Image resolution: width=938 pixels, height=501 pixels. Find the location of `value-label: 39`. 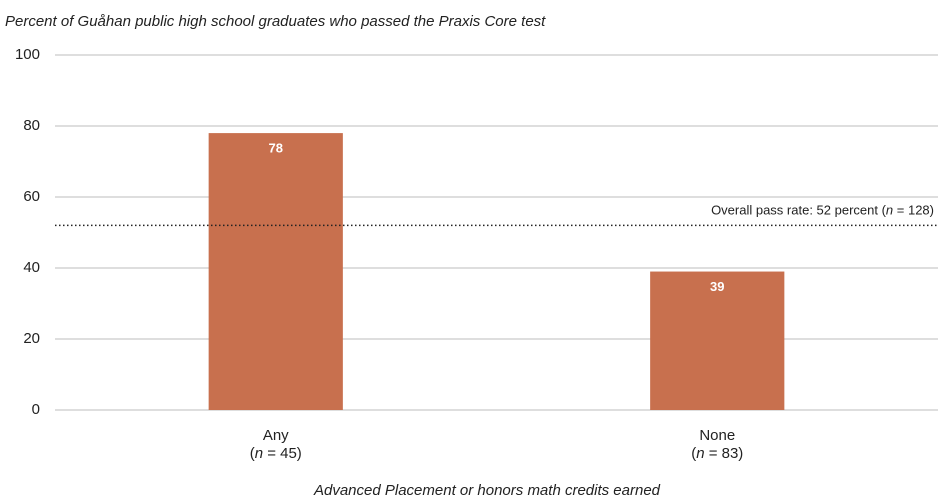

value-label: 39 is located at coordinates (717, 286).